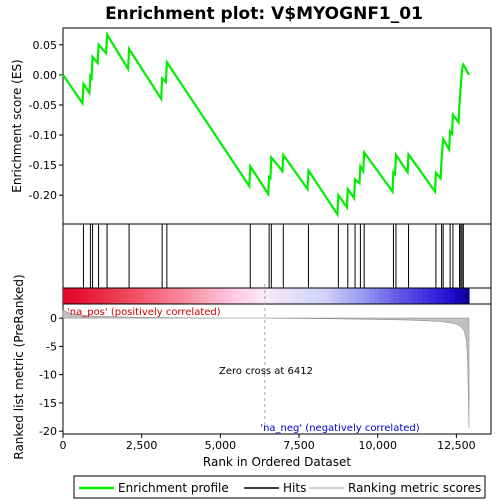  I want to click on color-bar-segments, so click(266, 296).